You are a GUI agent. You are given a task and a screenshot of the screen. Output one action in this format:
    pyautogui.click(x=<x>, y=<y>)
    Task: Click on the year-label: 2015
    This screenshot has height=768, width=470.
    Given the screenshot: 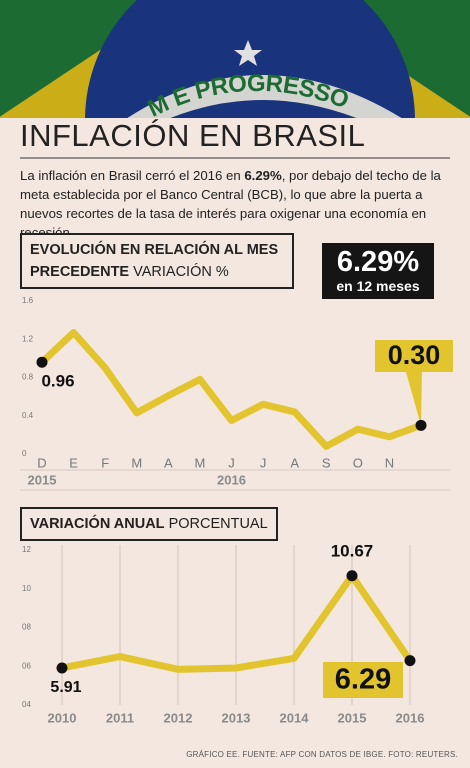 What is the action you would take?
    pyautogui.click(x=42, y=479)
    